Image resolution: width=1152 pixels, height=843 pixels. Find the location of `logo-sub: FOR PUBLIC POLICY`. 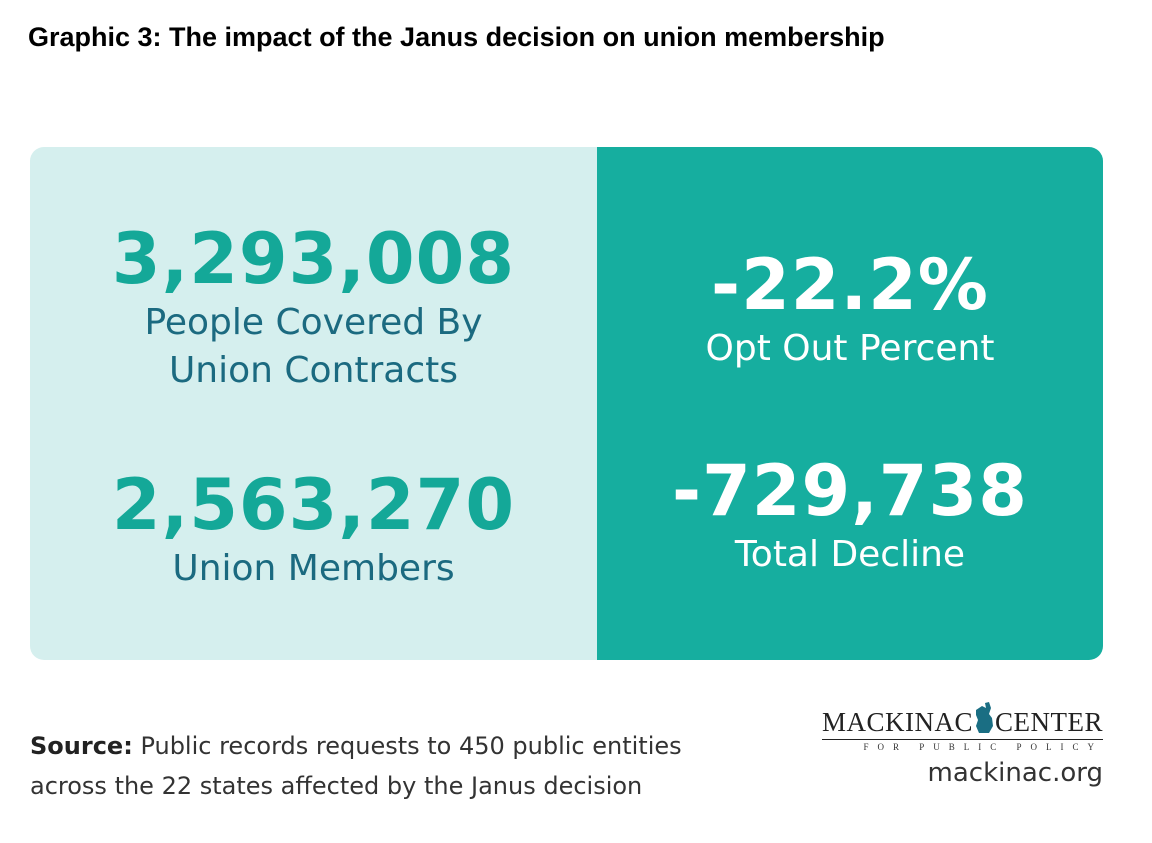

logo-sub: FOR PUBLIC POLICY is located at coordinates (983, 747).